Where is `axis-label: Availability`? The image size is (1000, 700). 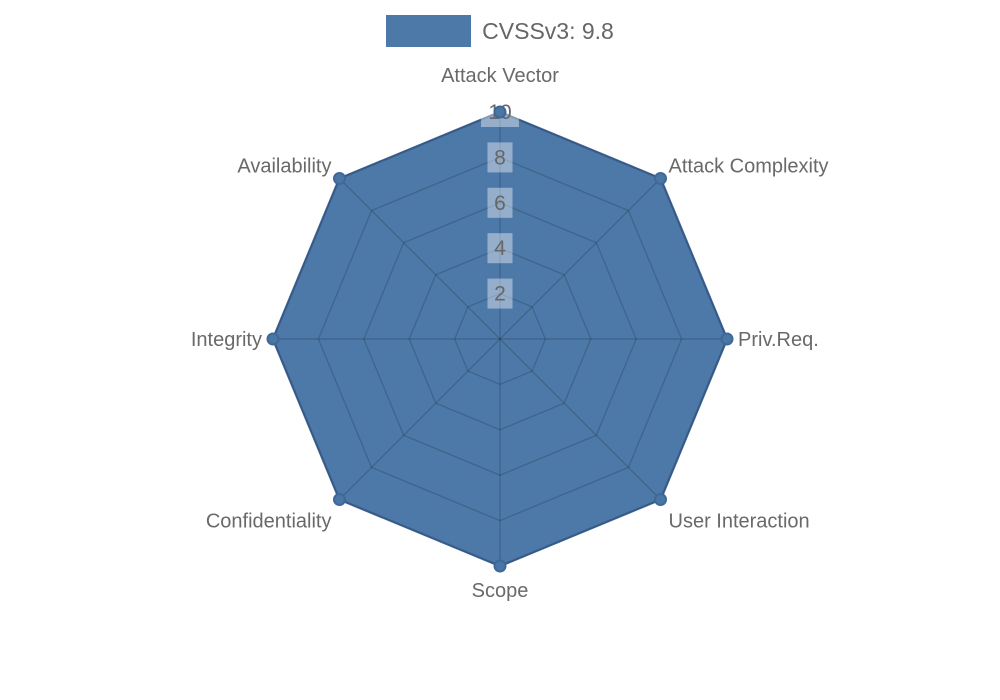 axis-label: Availability is located at coordinates (284, 166).